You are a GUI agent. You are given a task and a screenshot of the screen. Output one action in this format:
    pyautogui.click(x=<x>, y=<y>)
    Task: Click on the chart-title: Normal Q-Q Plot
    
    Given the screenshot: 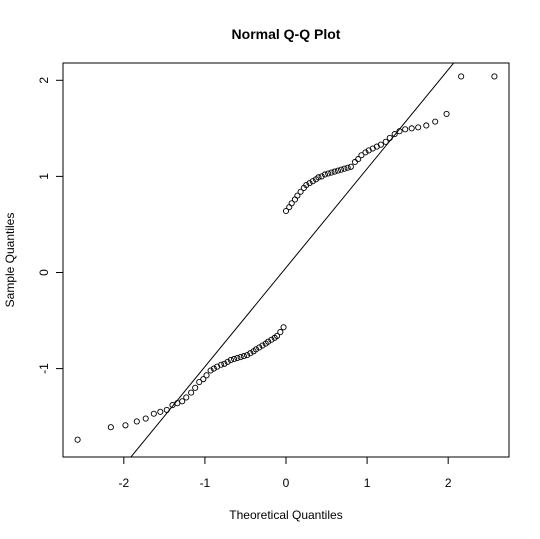 What is the action you would take?
    pyautogui.click(x=286, y=34)
    